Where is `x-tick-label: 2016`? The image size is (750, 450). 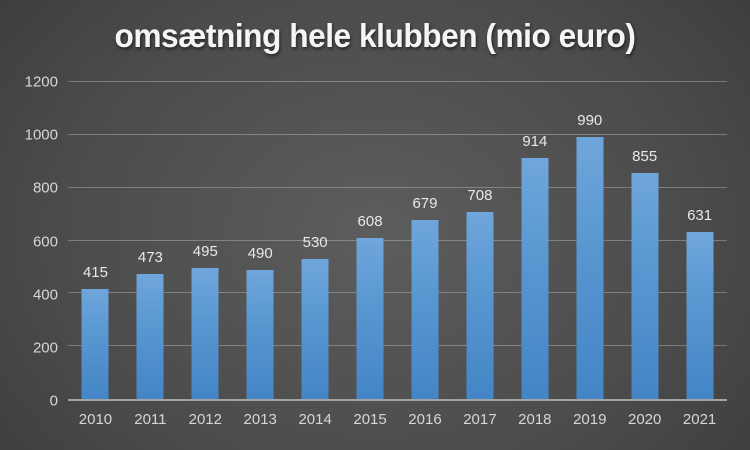 x-tick-label: 2016 is located at coordinates (425, 419).